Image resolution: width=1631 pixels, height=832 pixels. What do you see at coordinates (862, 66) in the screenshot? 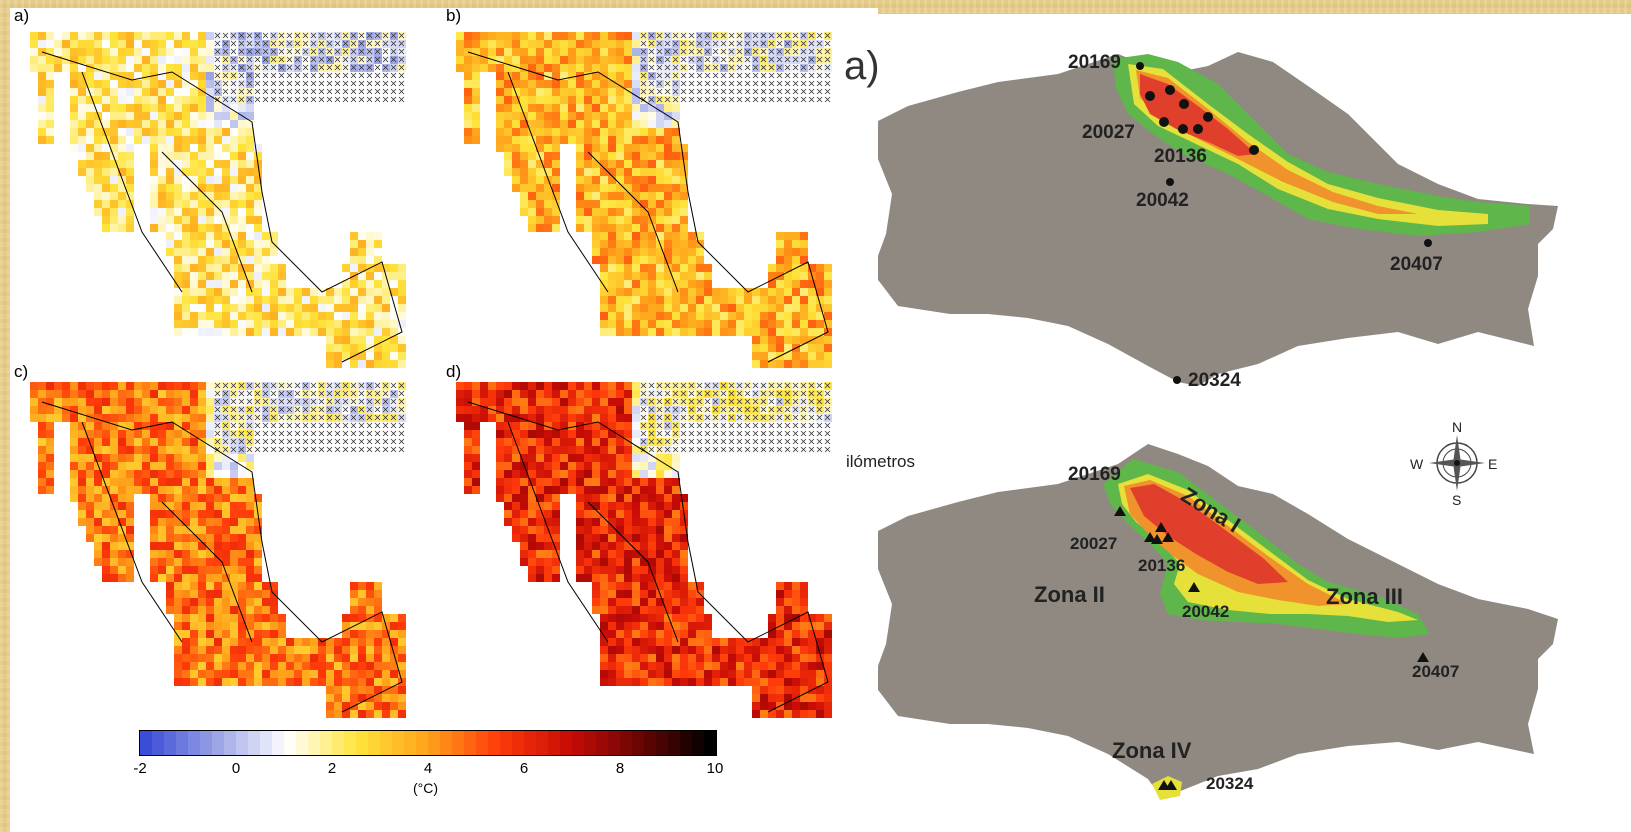
I see `right-panel-a-label: a)` at bounding box center [862, 66].